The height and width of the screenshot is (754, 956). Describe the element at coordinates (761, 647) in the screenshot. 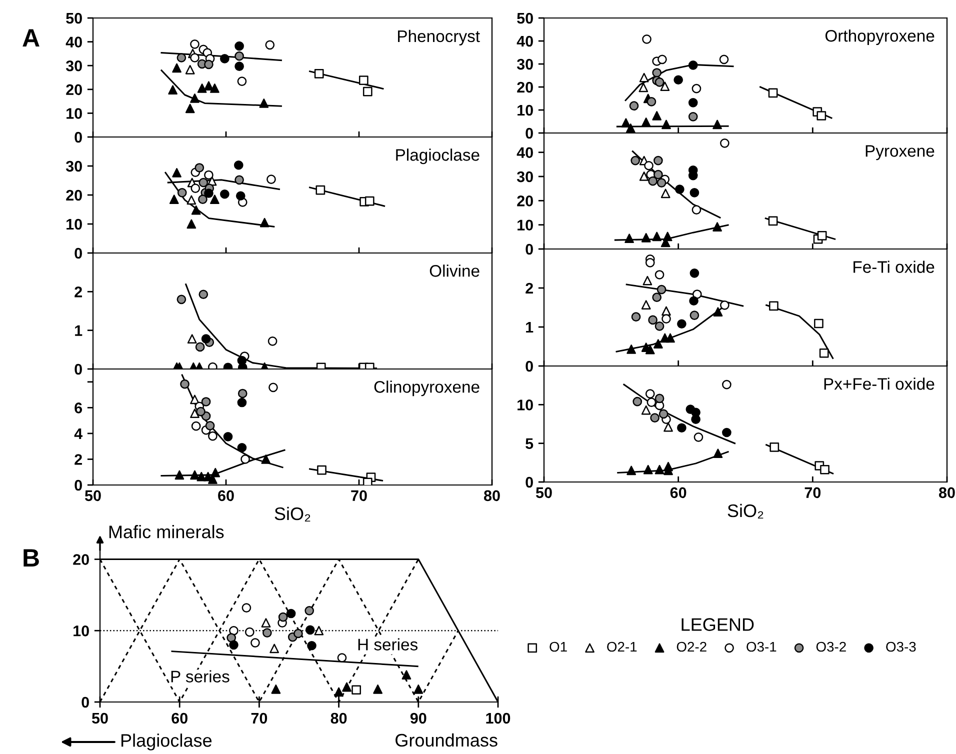

I see `legend-label: O3-1` at that location.